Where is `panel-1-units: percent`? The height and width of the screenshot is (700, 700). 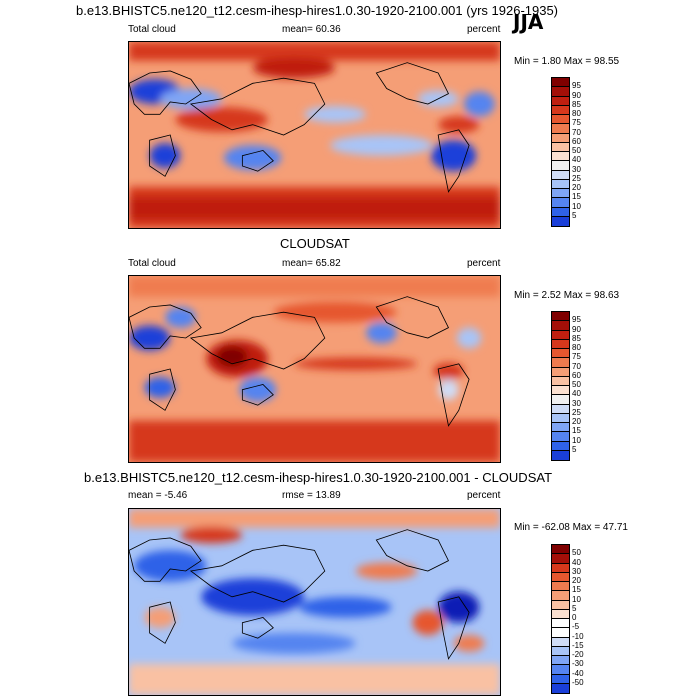 panel-1-units: percent is located at coordinates (484, 263).